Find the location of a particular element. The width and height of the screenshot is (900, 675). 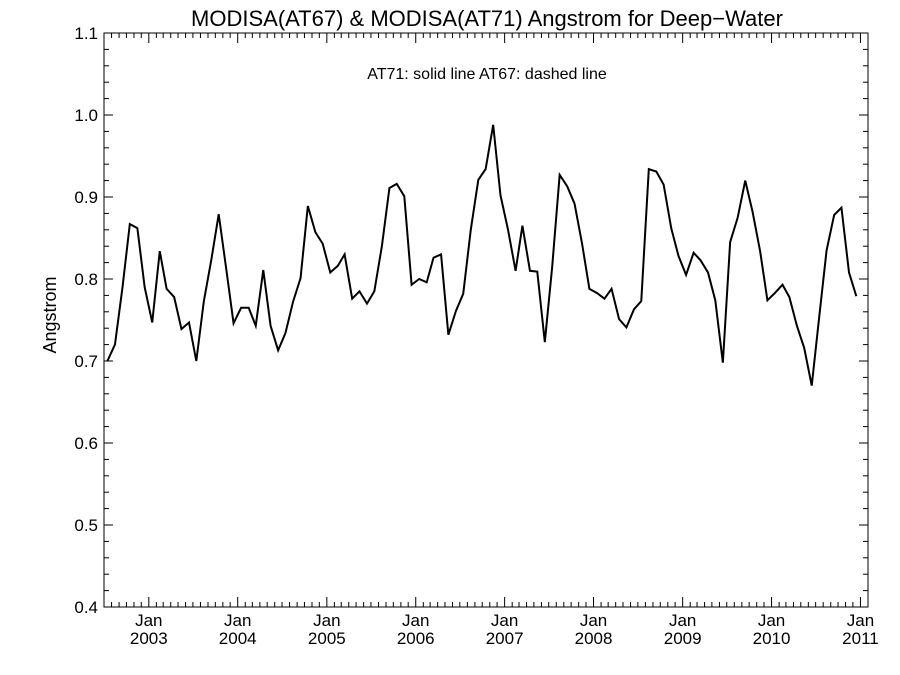

y-tick-label: 0.9 is located at coordinates (86, 197).